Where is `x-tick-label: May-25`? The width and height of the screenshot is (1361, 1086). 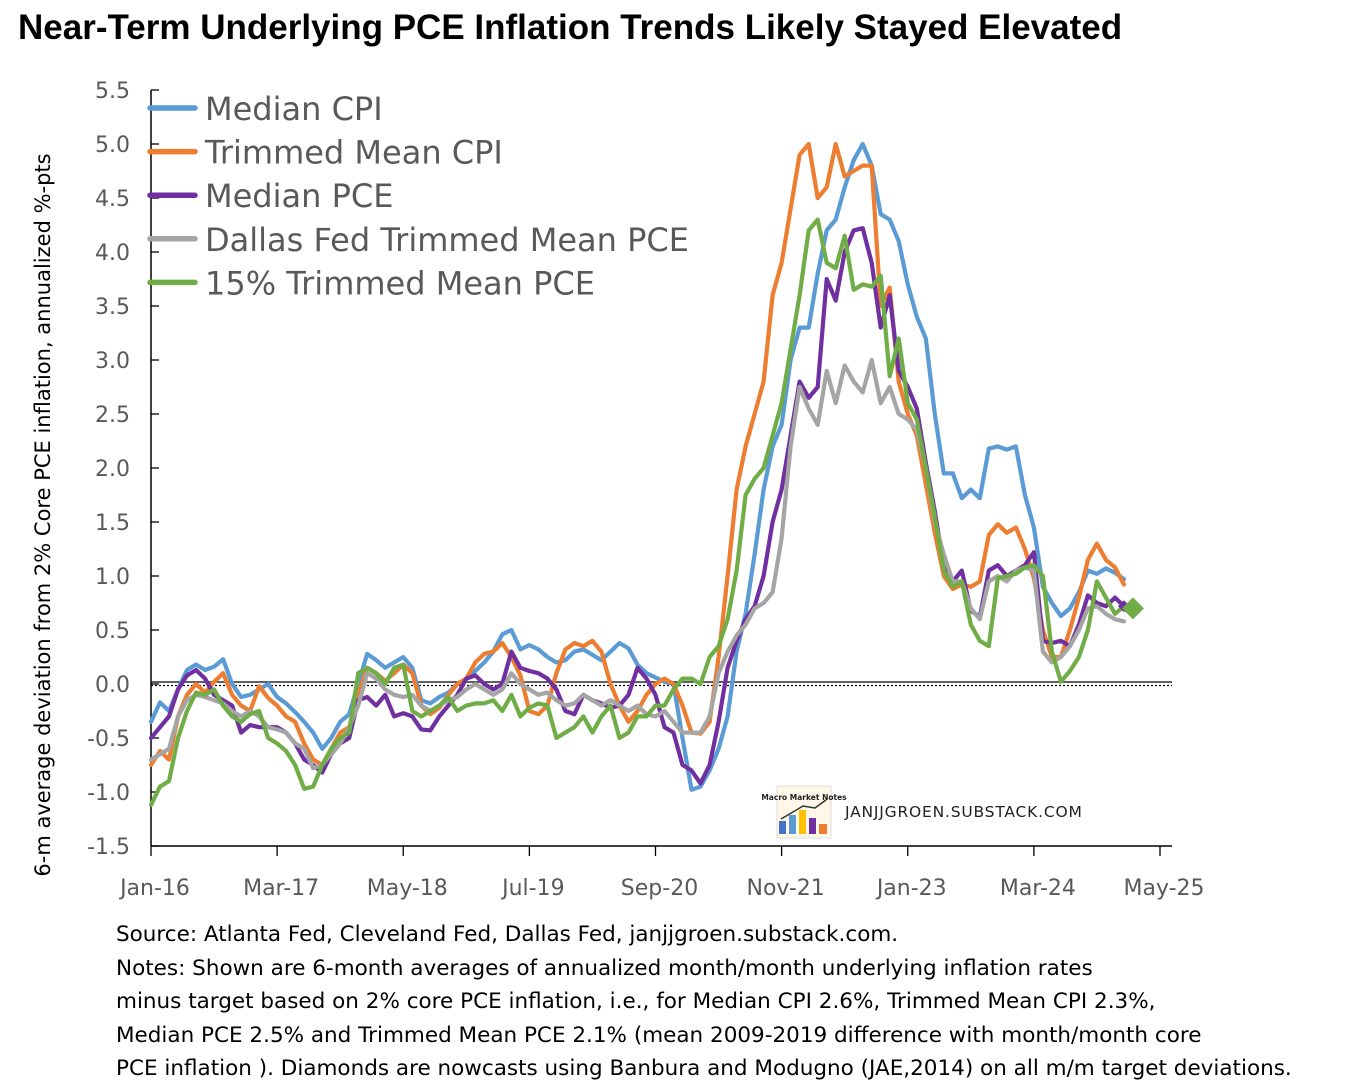 x-tick-label: May-25 is located at coordinates (1163, 888).